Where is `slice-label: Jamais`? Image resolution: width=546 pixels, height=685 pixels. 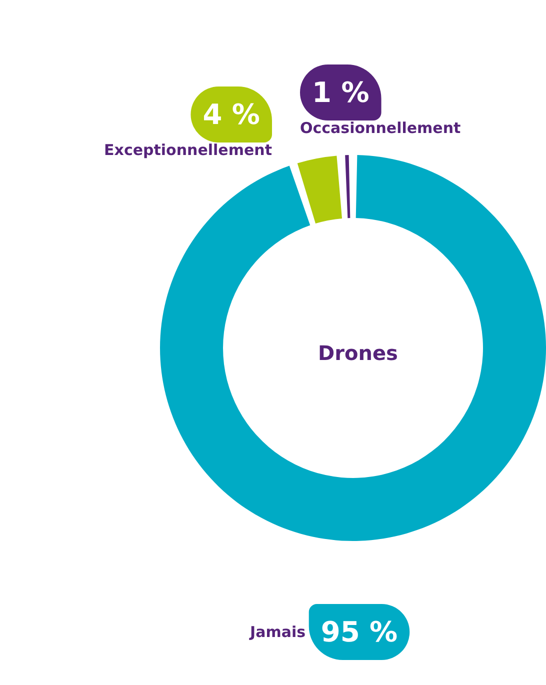
slice-label: Jamais is located at coordinates (277, 632).